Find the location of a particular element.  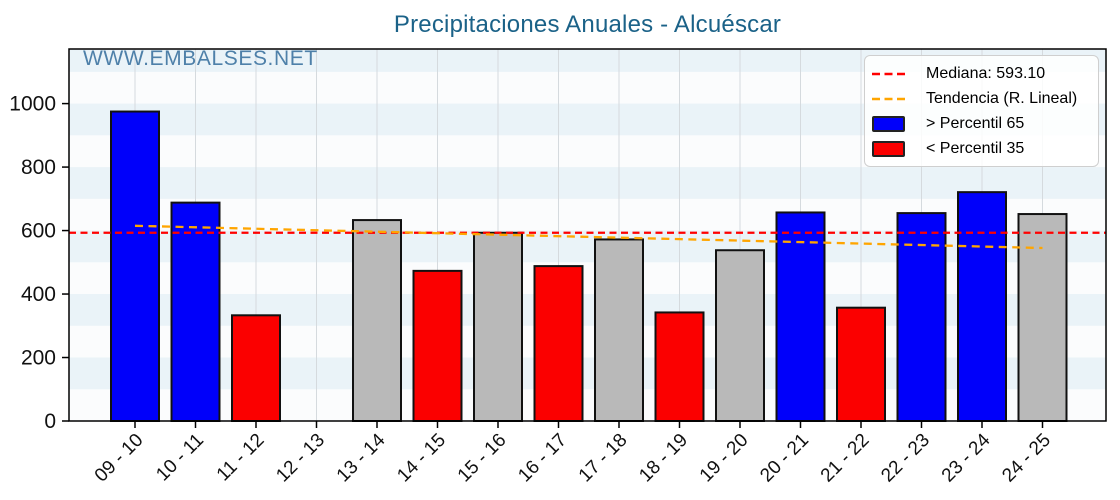

trend-line is located at coordinates (588, 237).